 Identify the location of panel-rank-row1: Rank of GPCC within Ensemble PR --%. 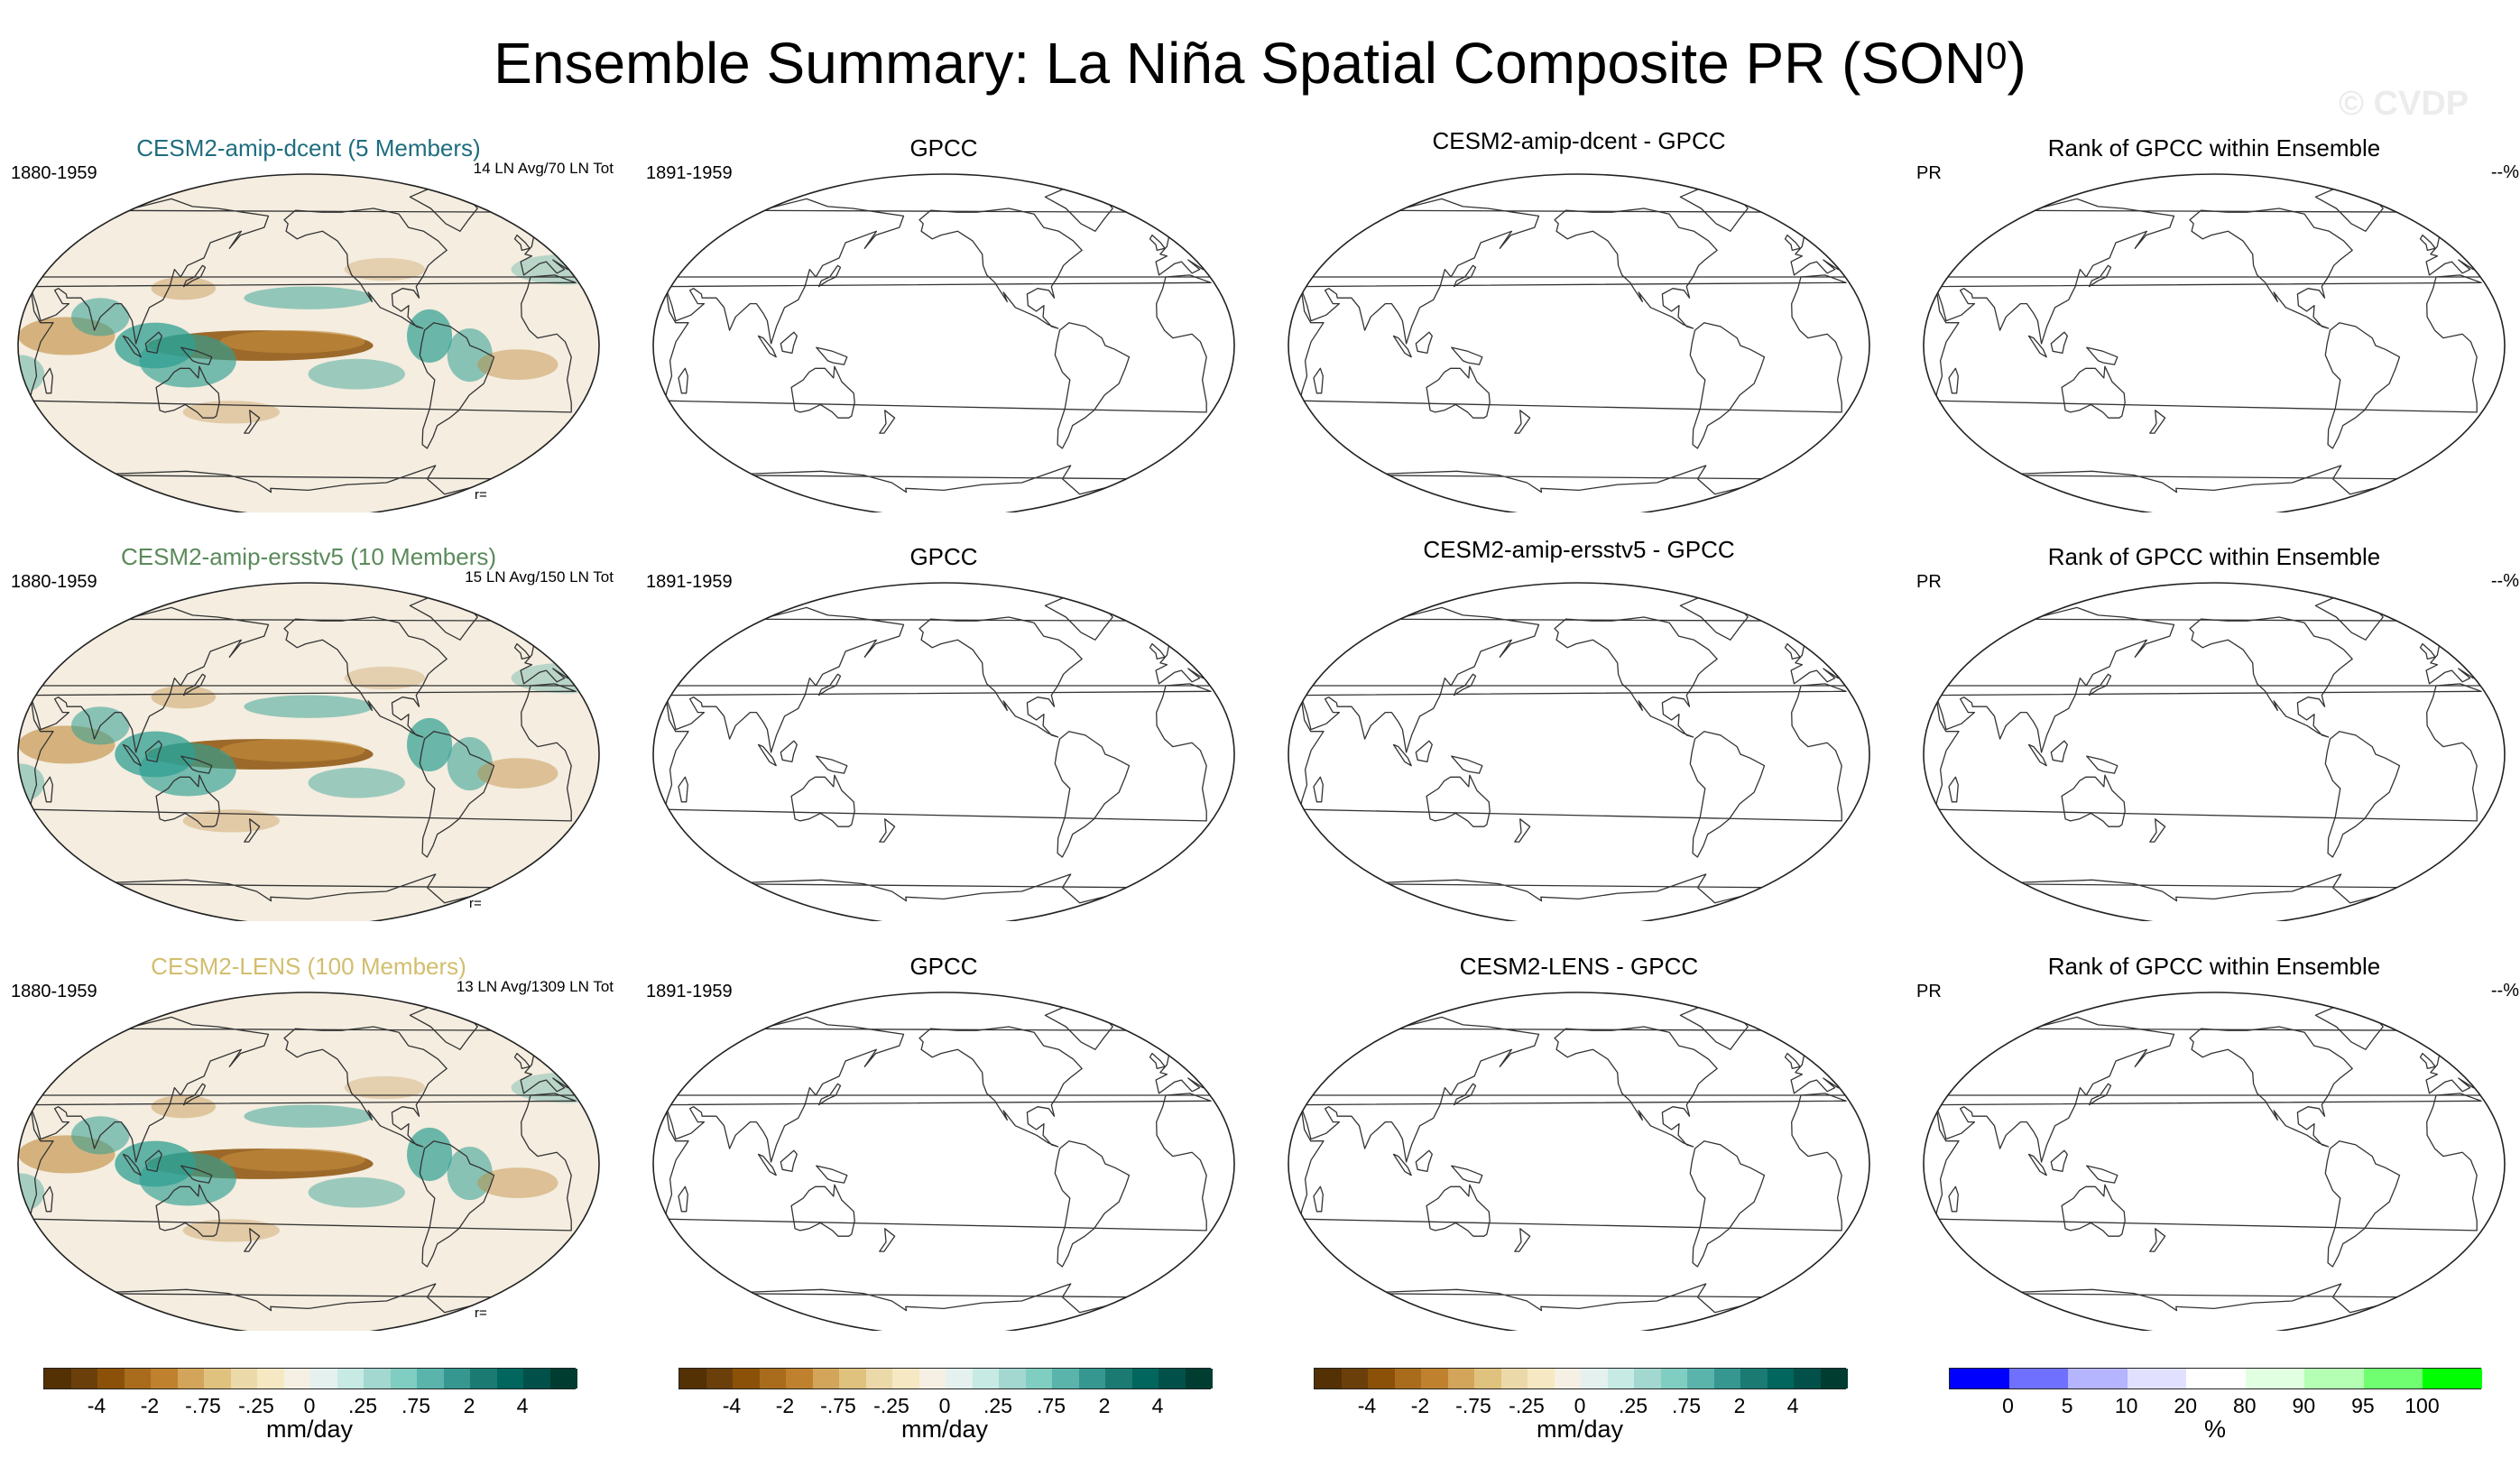
(2217, 323).